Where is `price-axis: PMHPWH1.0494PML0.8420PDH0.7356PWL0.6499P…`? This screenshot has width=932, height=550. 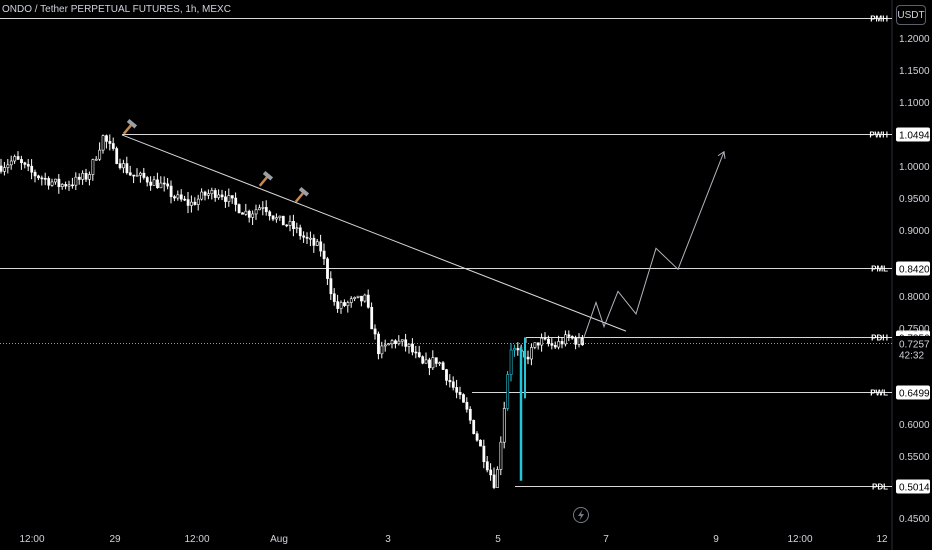
price-axis: PMHPWH1.0494PML0.8420PDH0.7356PWL0.6499P… is located at coordinates (900, 270).